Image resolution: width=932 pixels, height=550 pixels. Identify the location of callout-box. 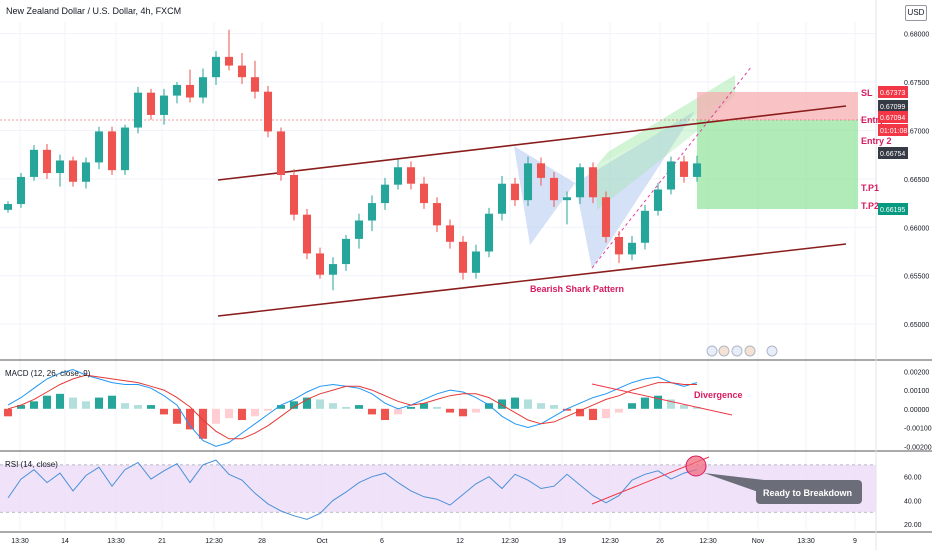
(809, 492).